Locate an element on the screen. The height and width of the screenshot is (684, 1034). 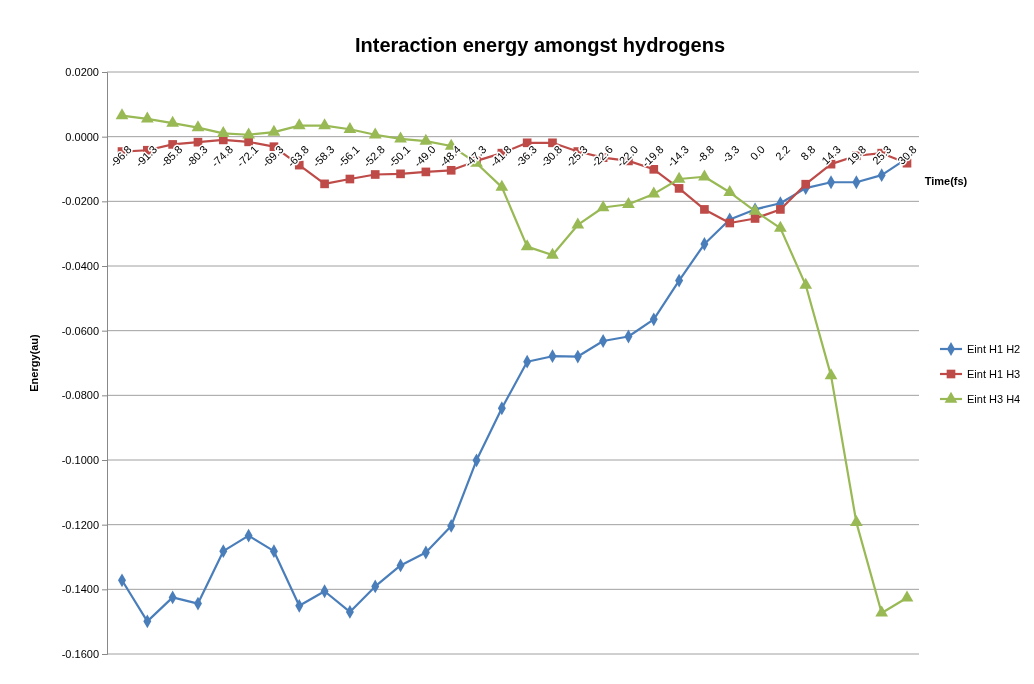
x-tick-label: -8.8 is located at coordinates (705, 154).